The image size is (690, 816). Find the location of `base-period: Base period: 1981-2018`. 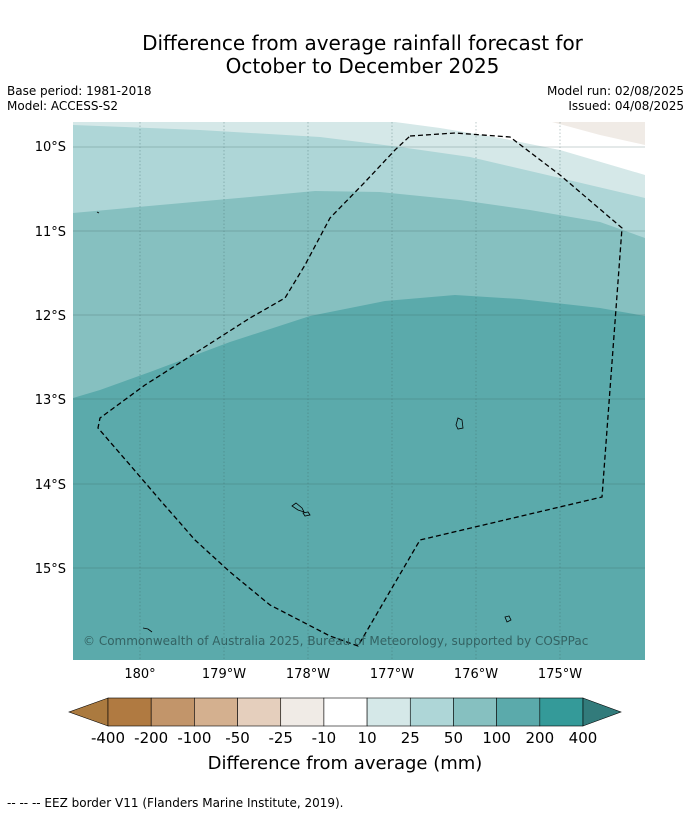

base-period: Base period: 1981-2018 is located at coordinates (79, 91).